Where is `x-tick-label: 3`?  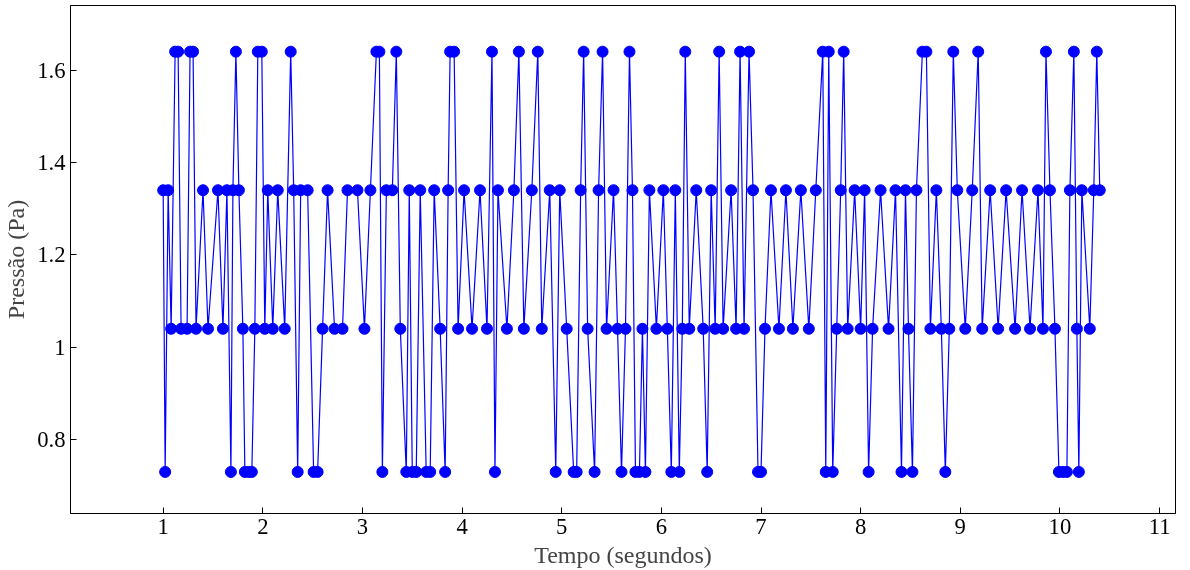 x-tick-label: 3 is located at coordinates (362, 526).